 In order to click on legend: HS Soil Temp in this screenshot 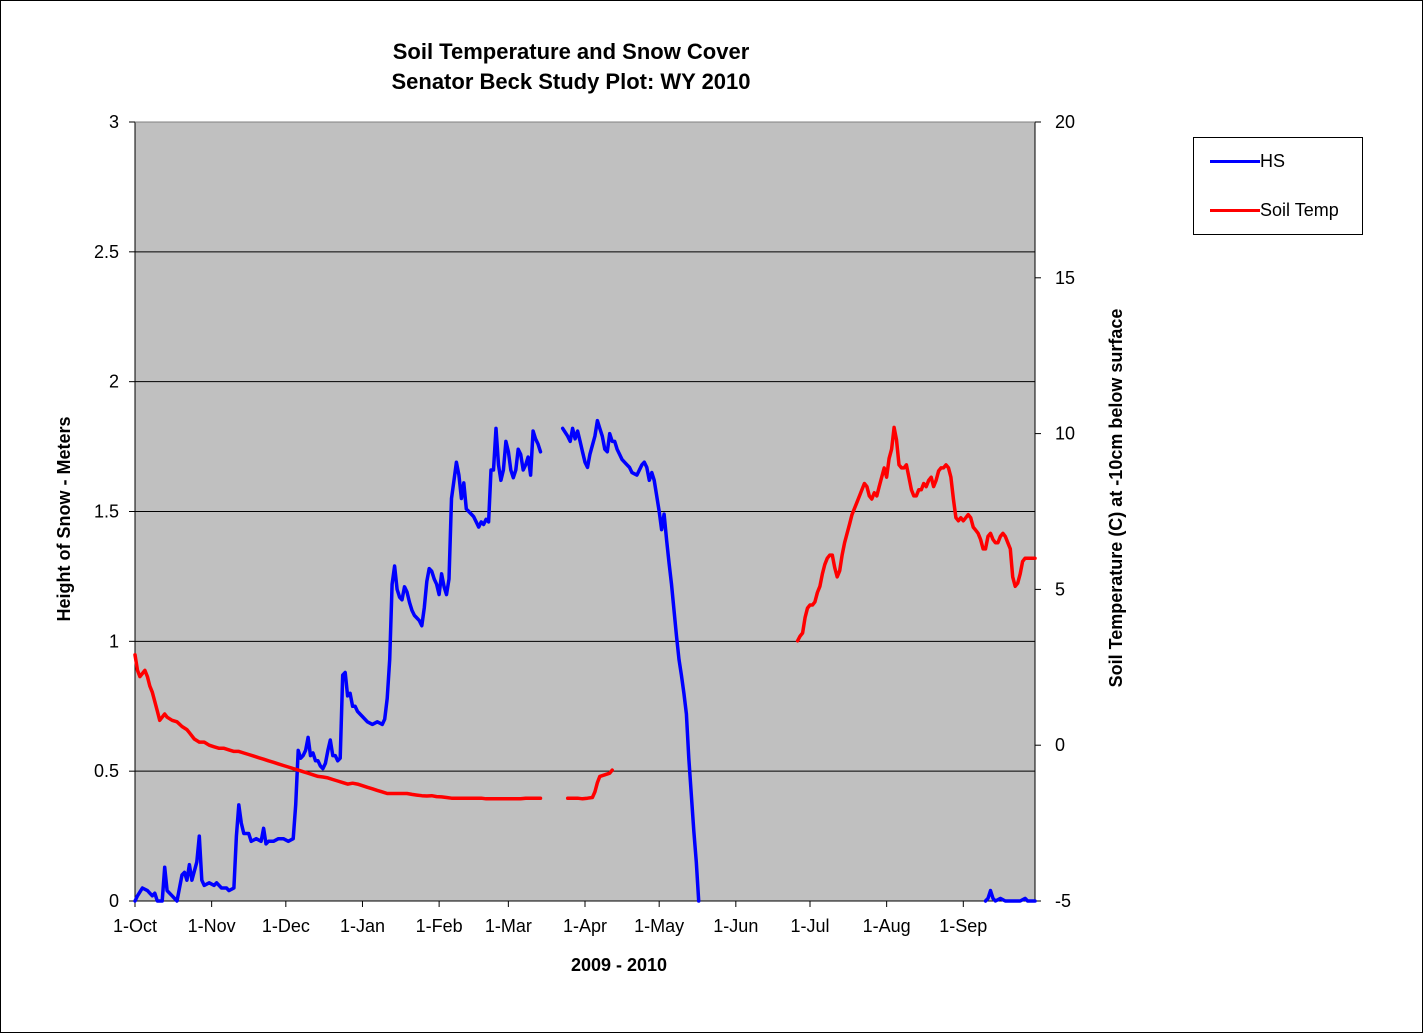, I will do `click(1278, 186)`.